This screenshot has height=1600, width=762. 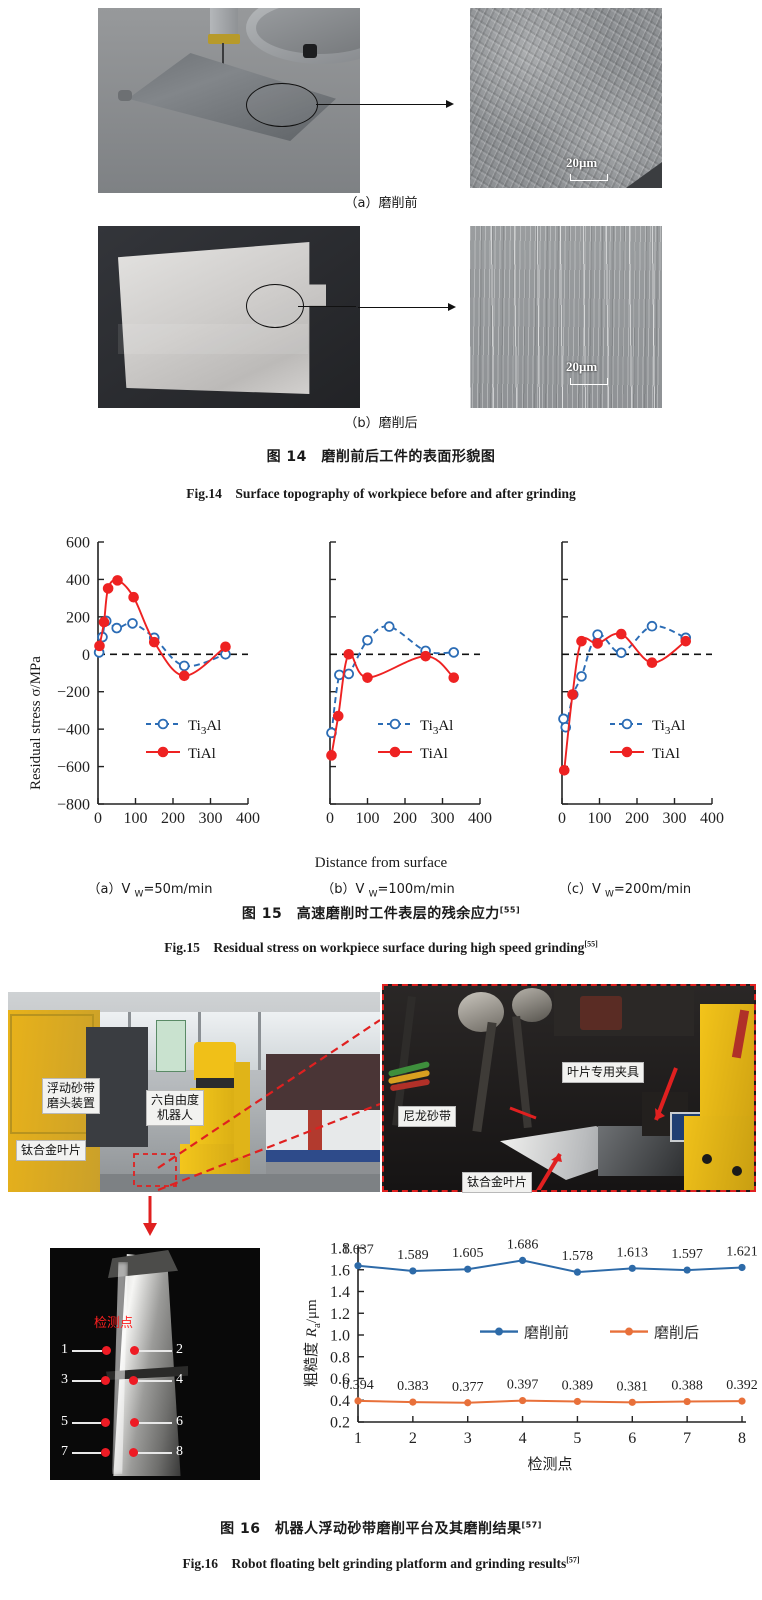 What do you see at coordinates (579, 889) in the screenshot?
I see `subcap-c-pre: （c）V` at bounding box center [579, 889].